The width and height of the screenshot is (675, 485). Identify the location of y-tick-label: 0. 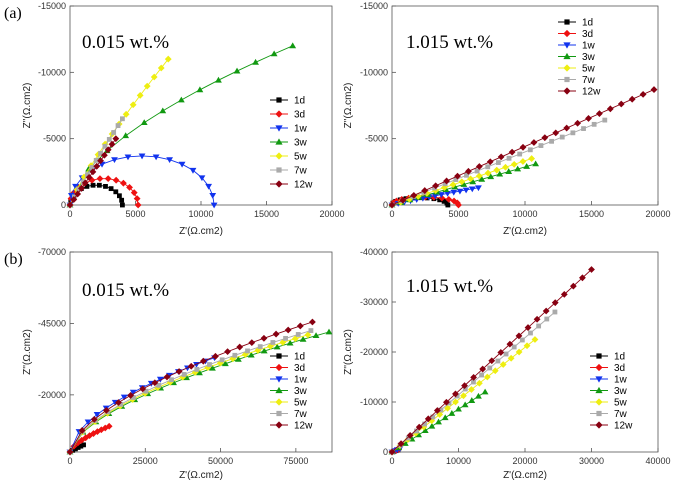
(385, 452).